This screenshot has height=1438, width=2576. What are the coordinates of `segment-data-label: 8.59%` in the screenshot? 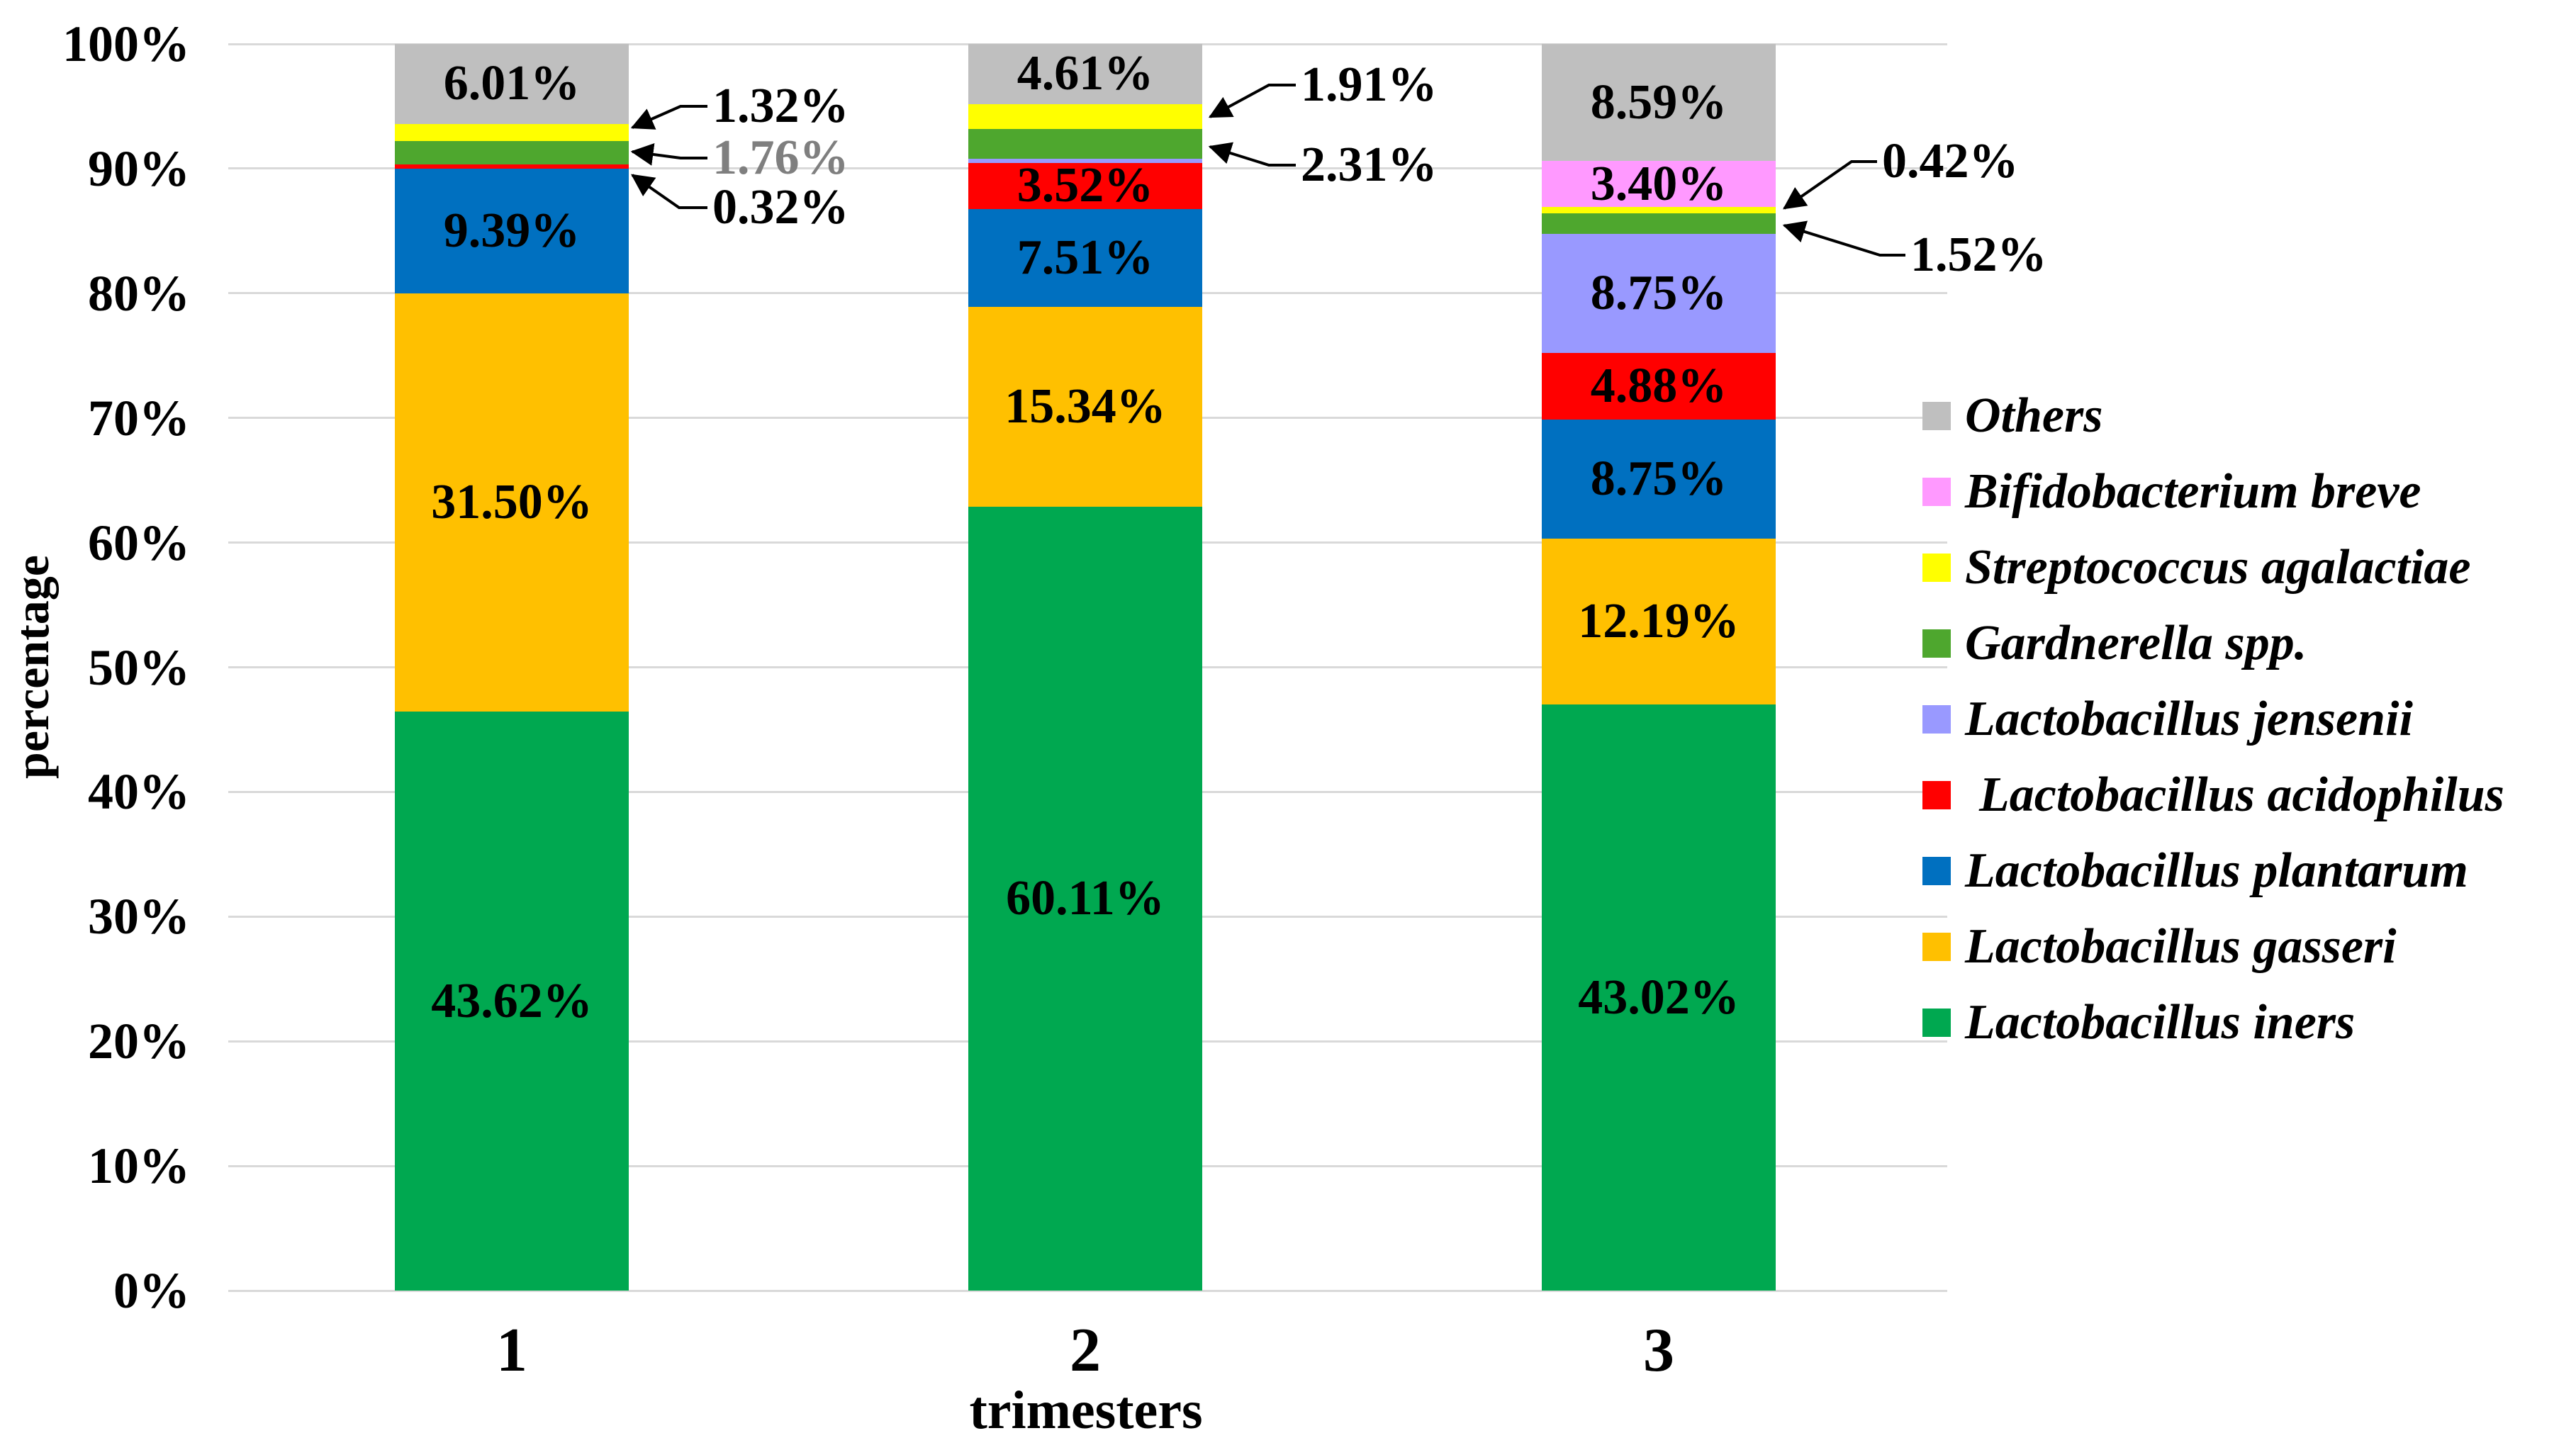 It's located at (1659, 102).